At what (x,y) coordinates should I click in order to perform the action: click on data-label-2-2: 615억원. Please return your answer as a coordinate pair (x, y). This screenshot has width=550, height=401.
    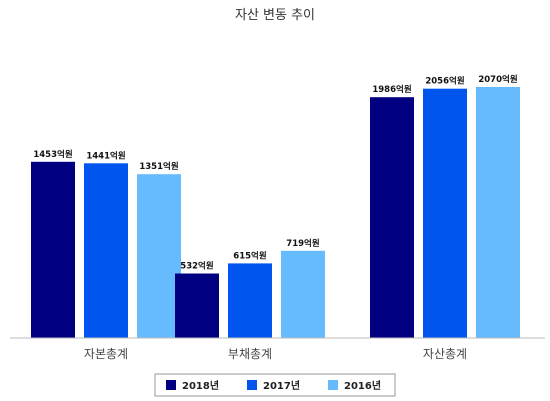
    Looking at the image, I should click on (250, 255).